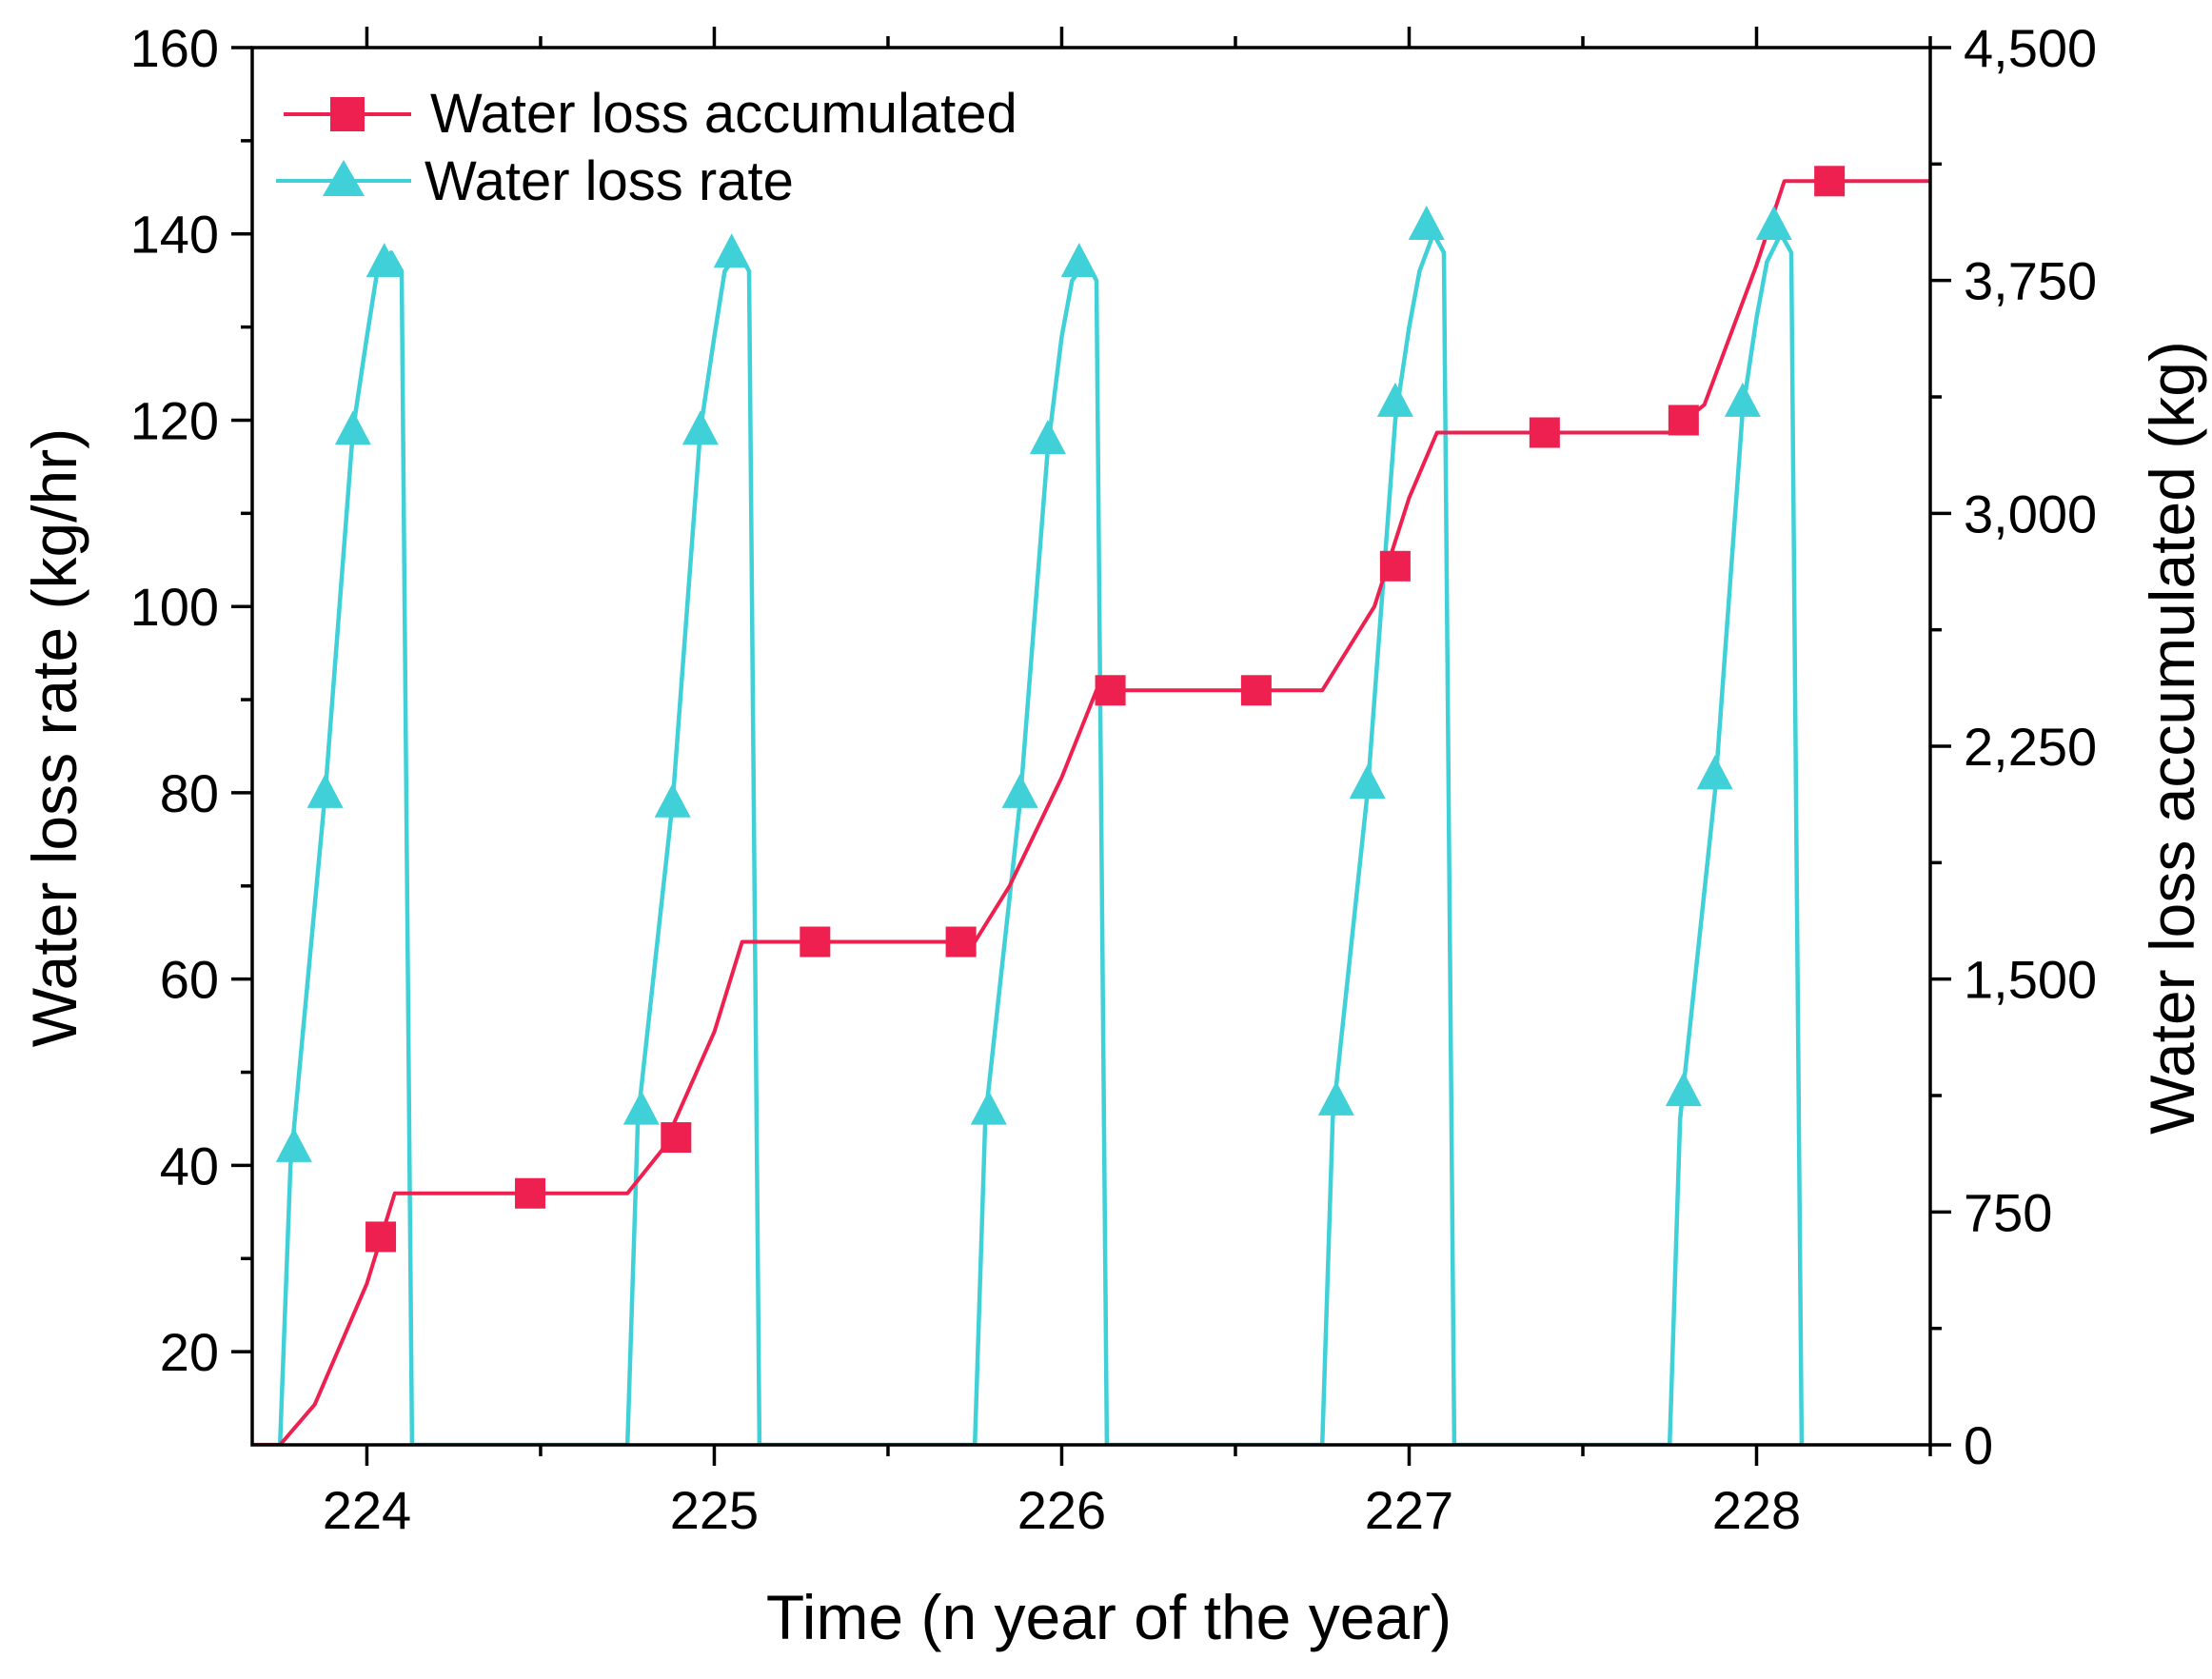 This screenshot has width=2212, height=1679. Describe the element at coordinates (2030, 513) in the screenshot. I see `y-right-tick-label: 3,000` at that location.